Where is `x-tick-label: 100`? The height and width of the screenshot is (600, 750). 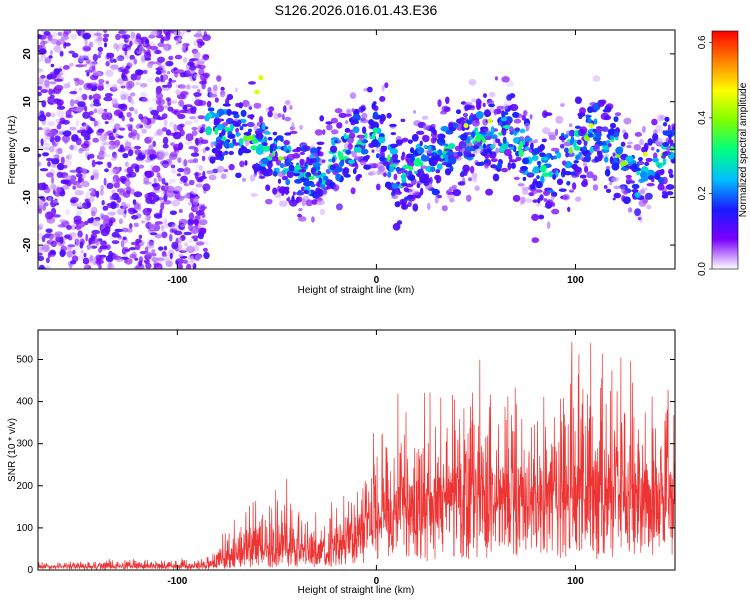
x-tick-label: 100 is located at coordinates (575, 280).